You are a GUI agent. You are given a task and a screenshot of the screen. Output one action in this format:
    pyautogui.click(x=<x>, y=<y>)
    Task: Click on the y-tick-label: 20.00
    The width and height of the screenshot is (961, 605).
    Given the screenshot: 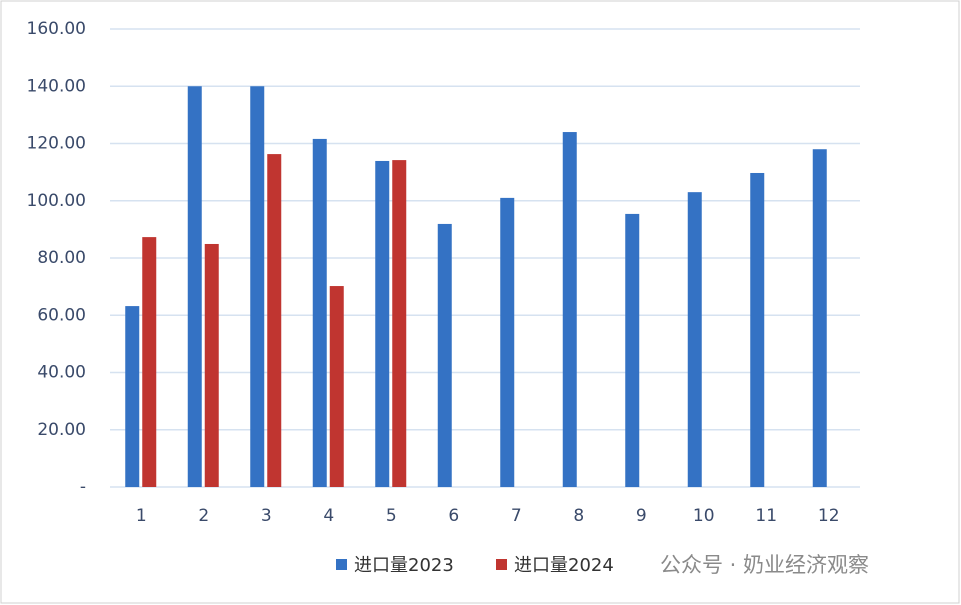 What is the action you would take?
    pyautogui.click(x=61, y=430)
    